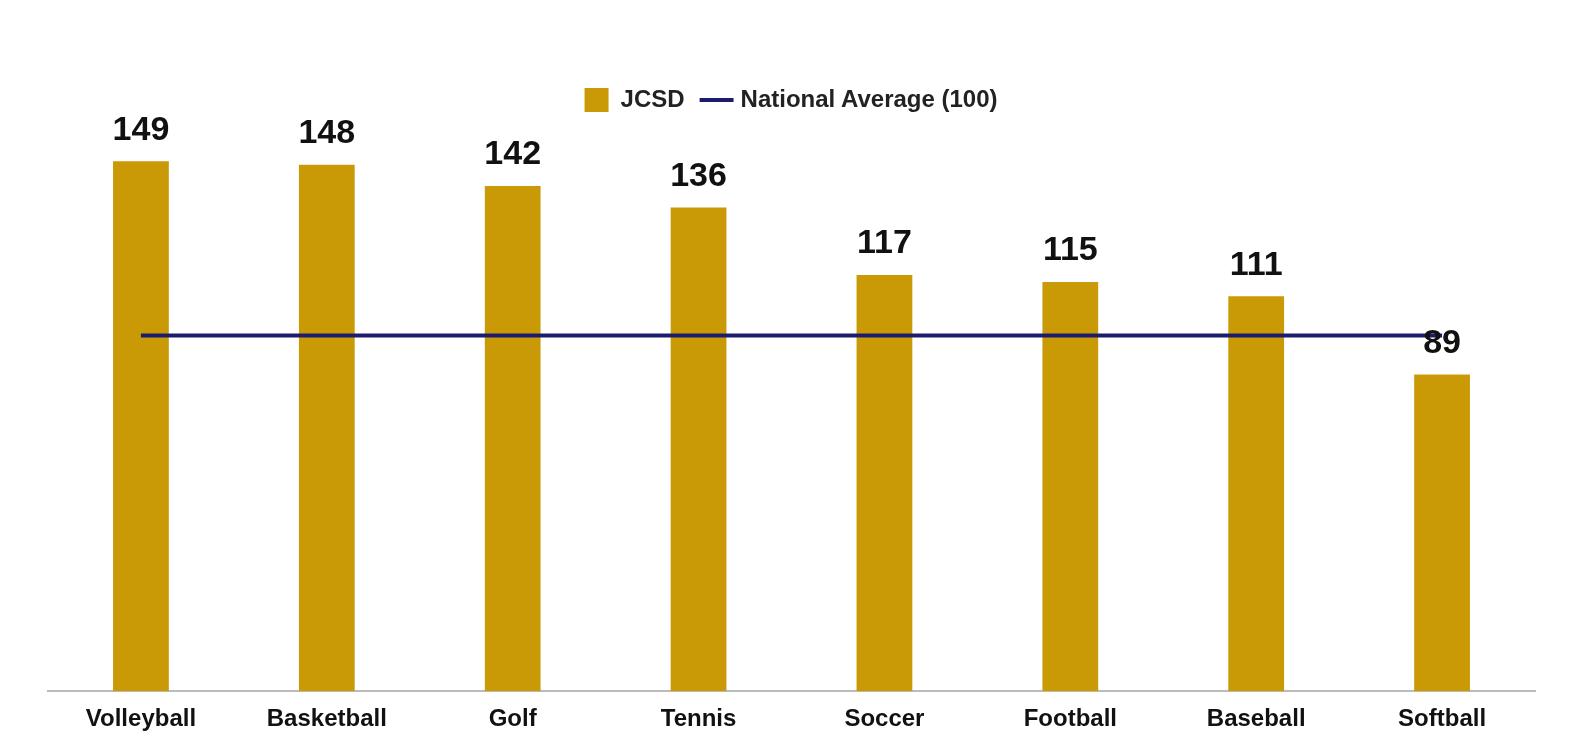 This screenshot has width=1583, height=756. Describe the element at coordinates (884, 241) in the screenshot. I see `data-label: 117` at that location.